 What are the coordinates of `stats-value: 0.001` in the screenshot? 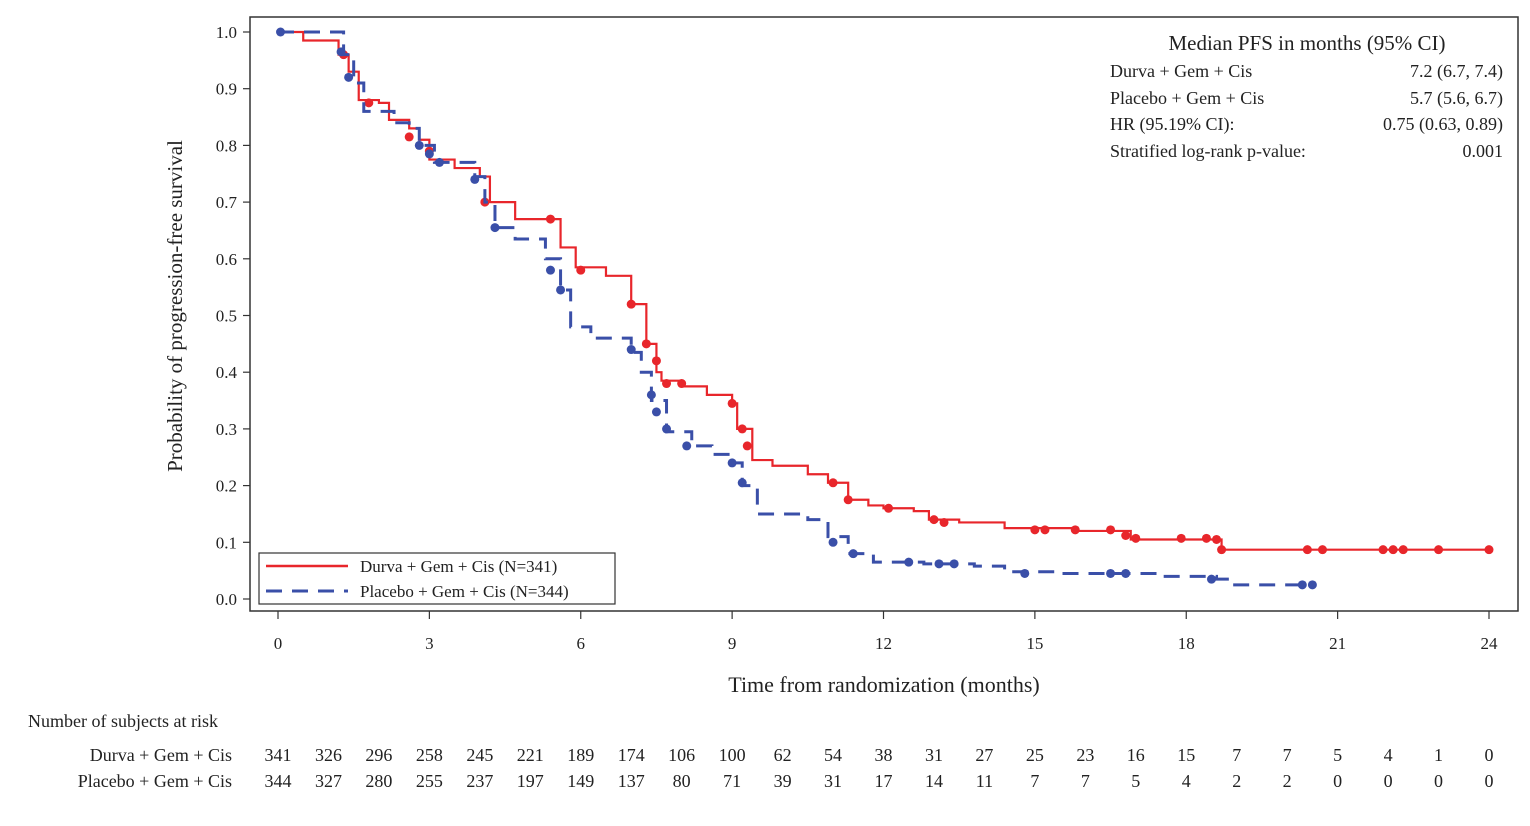 It's located at (1483, 151).